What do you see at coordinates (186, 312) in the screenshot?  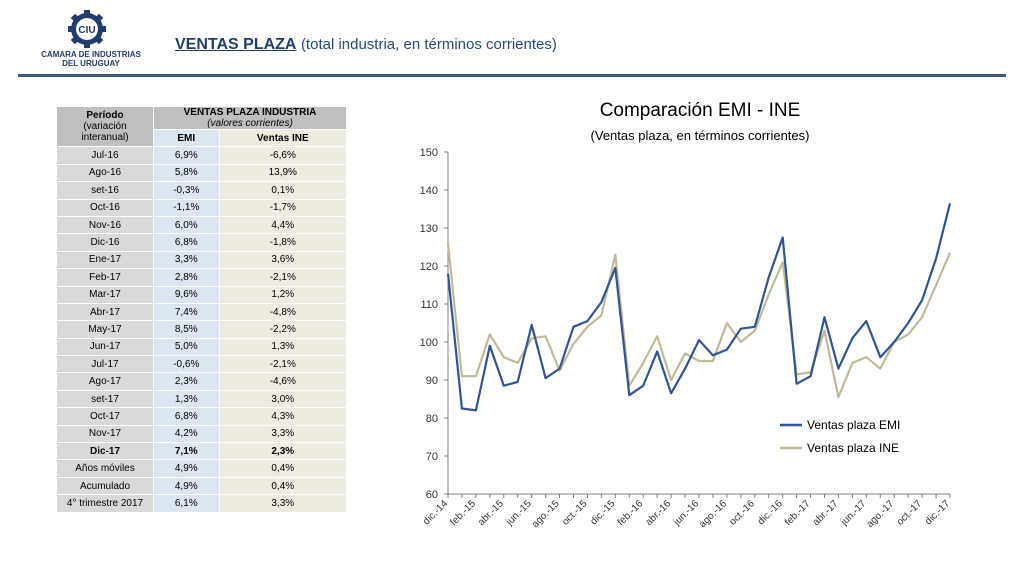 I see `emi-cell: 7,4%` at bounding box center [186, 312].